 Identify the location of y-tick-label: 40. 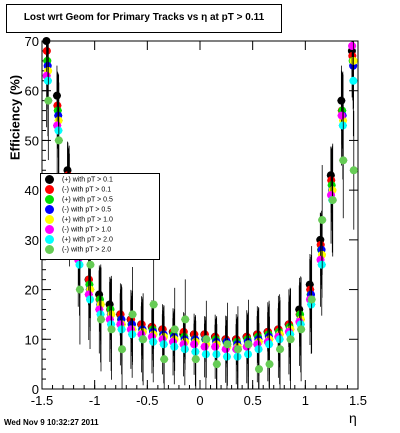
(32, 190).